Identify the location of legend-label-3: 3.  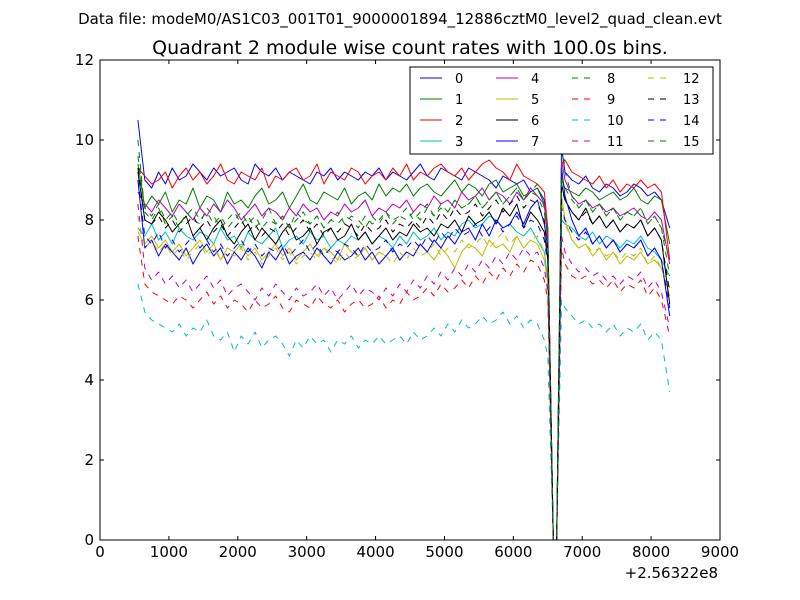
(459, 142).